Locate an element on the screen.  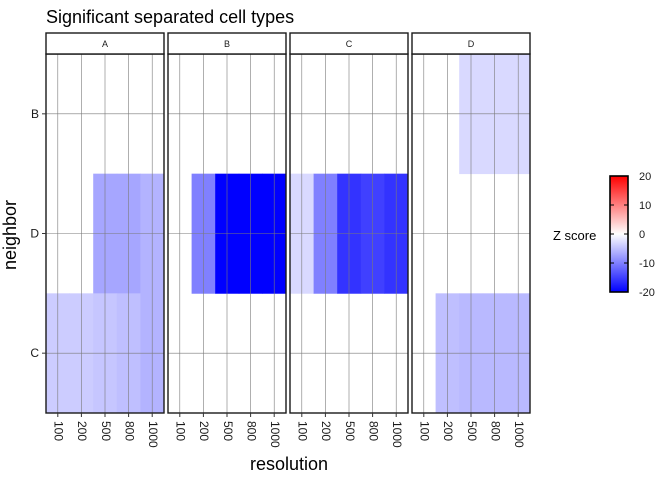
legend-tick-label: 20 is located at coordinates (645, 177).